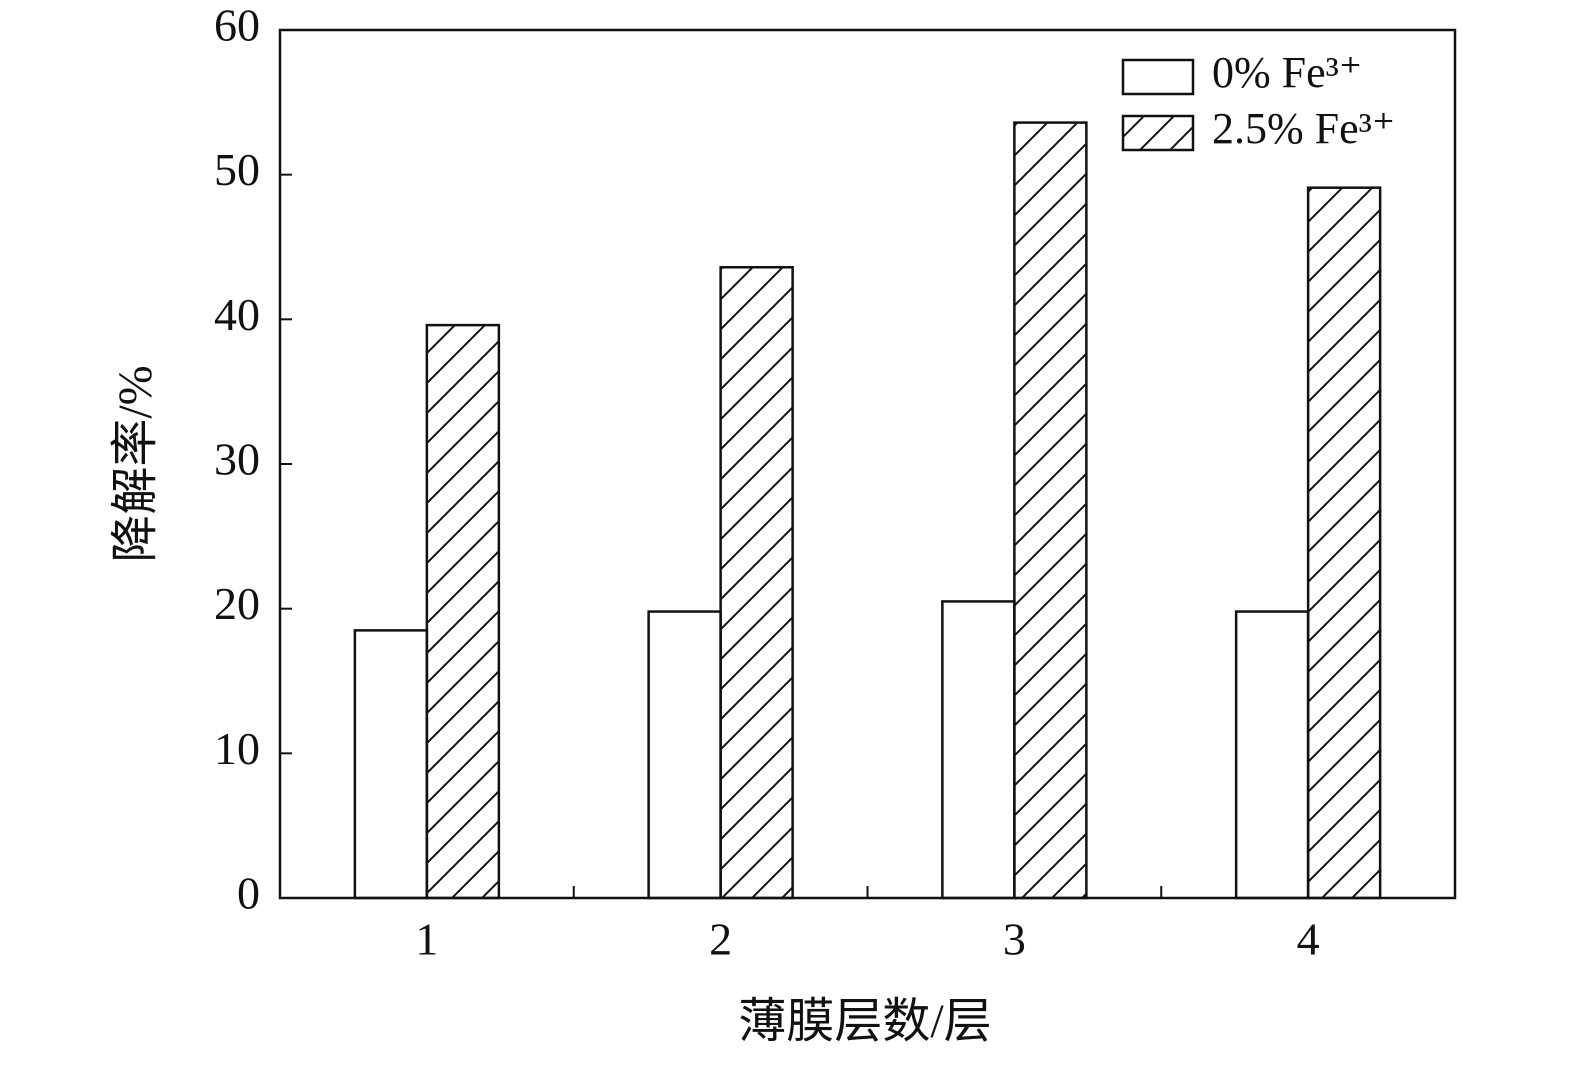 Image resolution: width=1575 pixels, height=1069 pixels. I want to click on x-tick-label: 4, so click(1308, 939).